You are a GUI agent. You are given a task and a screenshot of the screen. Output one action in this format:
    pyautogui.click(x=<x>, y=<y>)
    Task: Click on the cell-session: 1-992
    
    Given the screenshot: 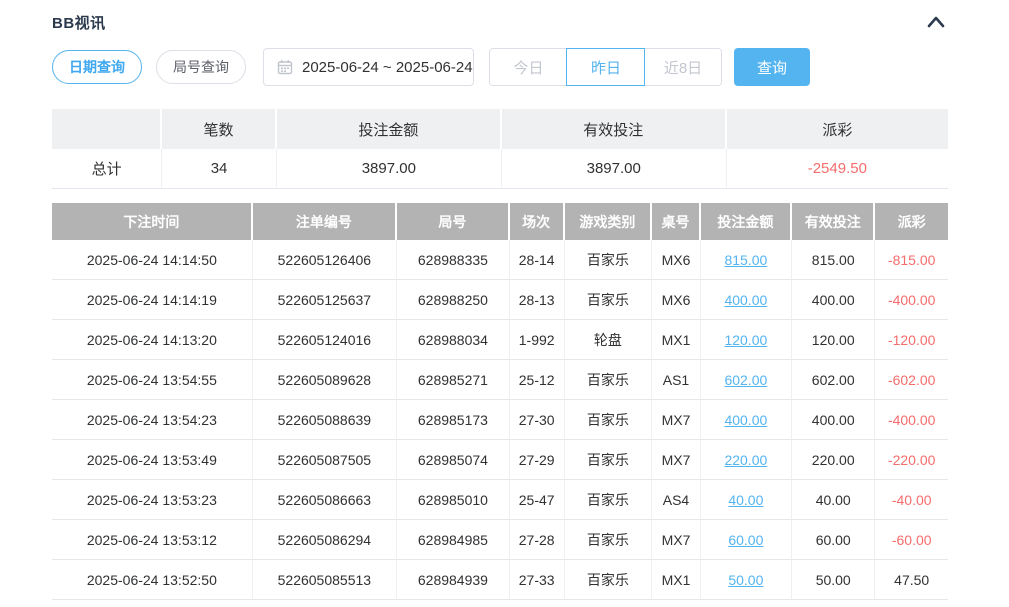 What is the action you would take?
    pyautogui.click(x=537, y=340)
    